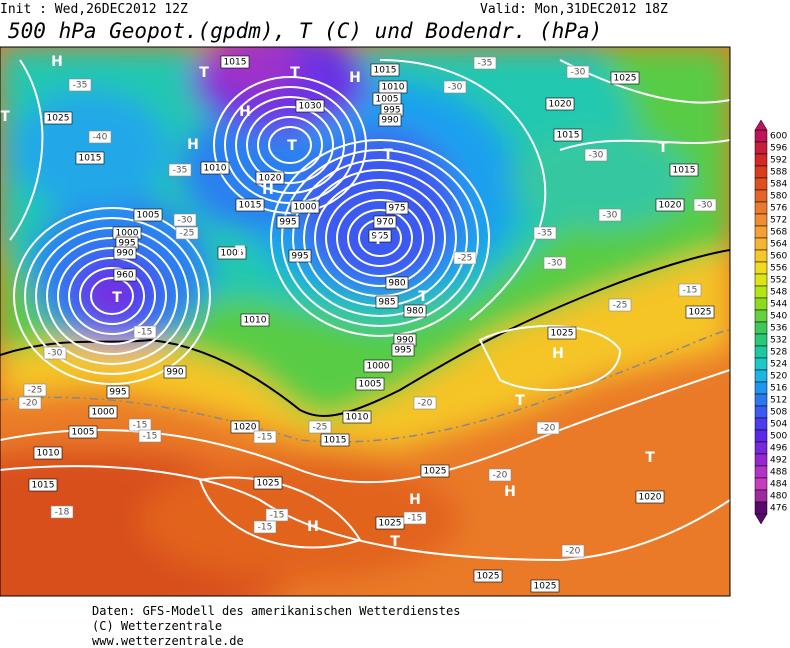  What do you see at coordinates (778, 209) in the screenshot?
I see `scale-label: 576` at bounding box center [778, 209].